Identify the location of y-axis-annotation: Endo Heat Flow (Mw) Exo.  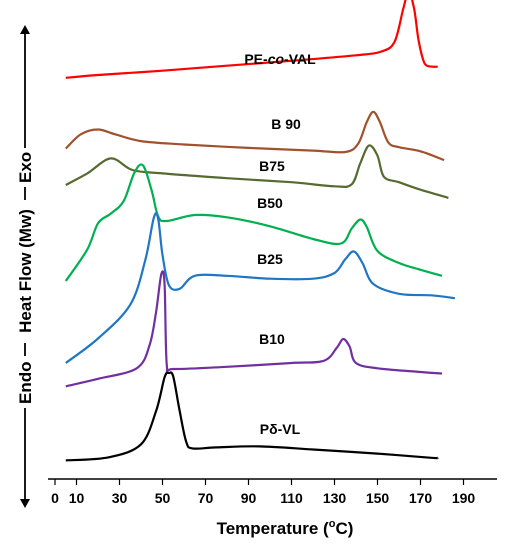
(25, 266).